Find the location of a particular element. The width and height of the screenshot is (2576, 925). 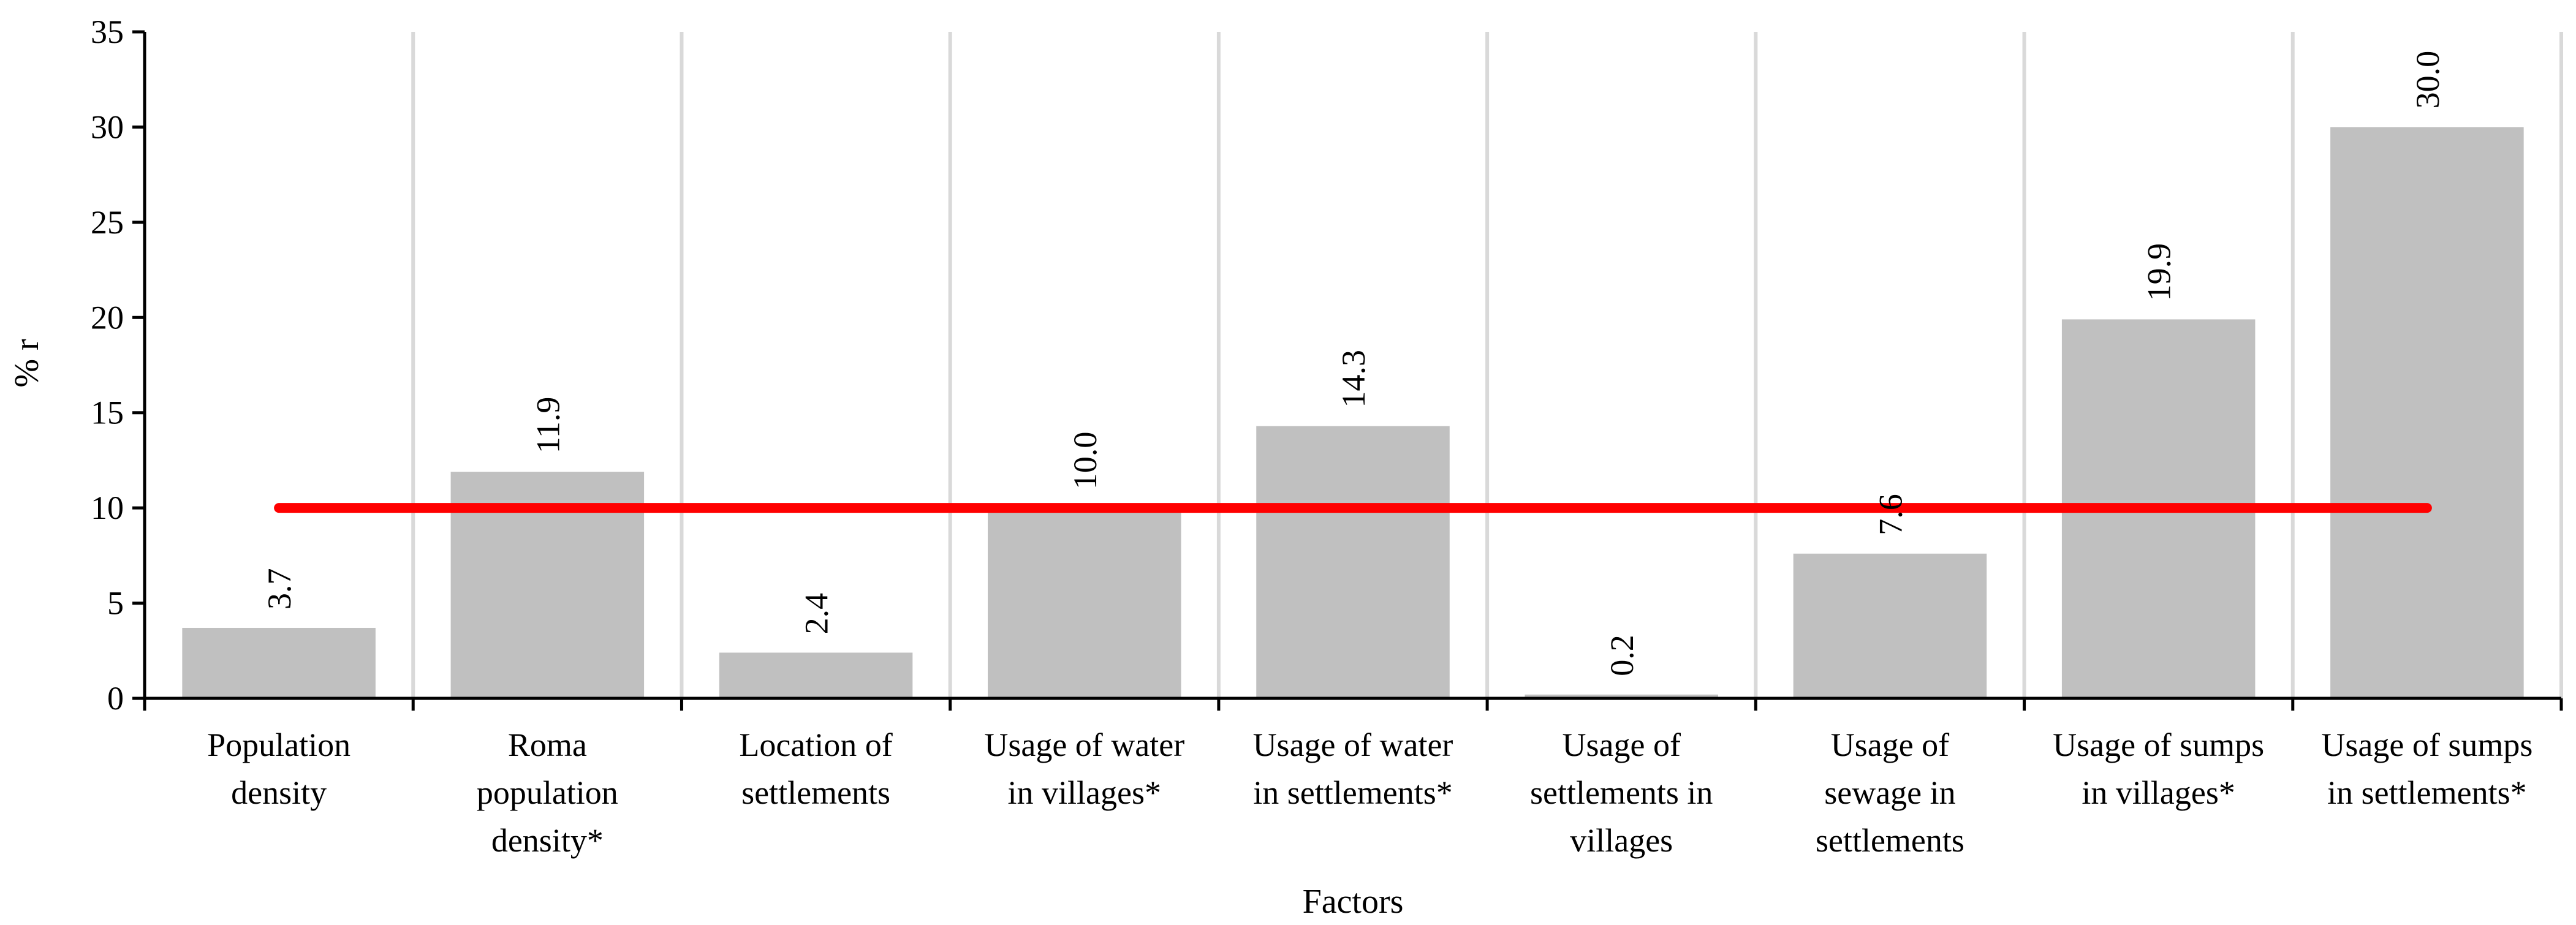

x-category-label-line: Roma is located at coordinates (547, 745).